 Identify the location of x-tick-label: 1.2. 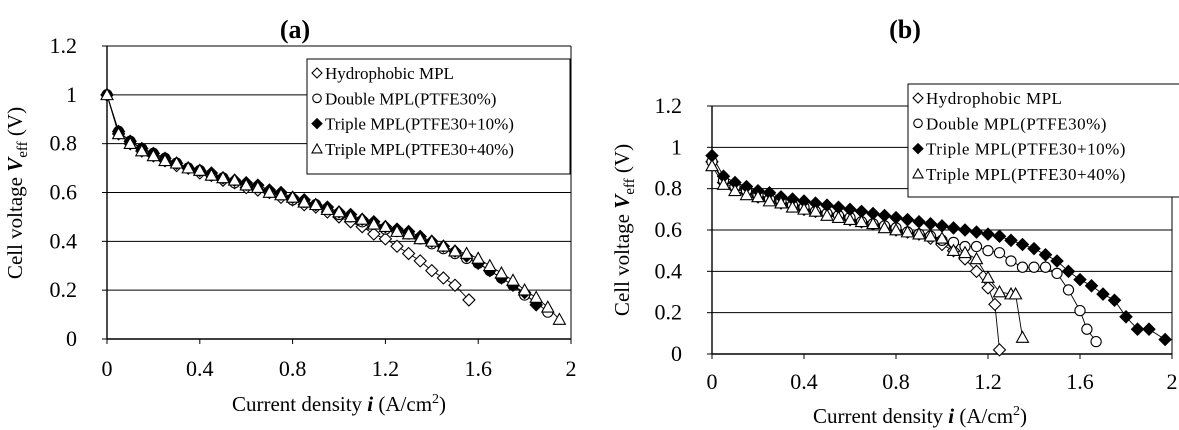
(988, 381).